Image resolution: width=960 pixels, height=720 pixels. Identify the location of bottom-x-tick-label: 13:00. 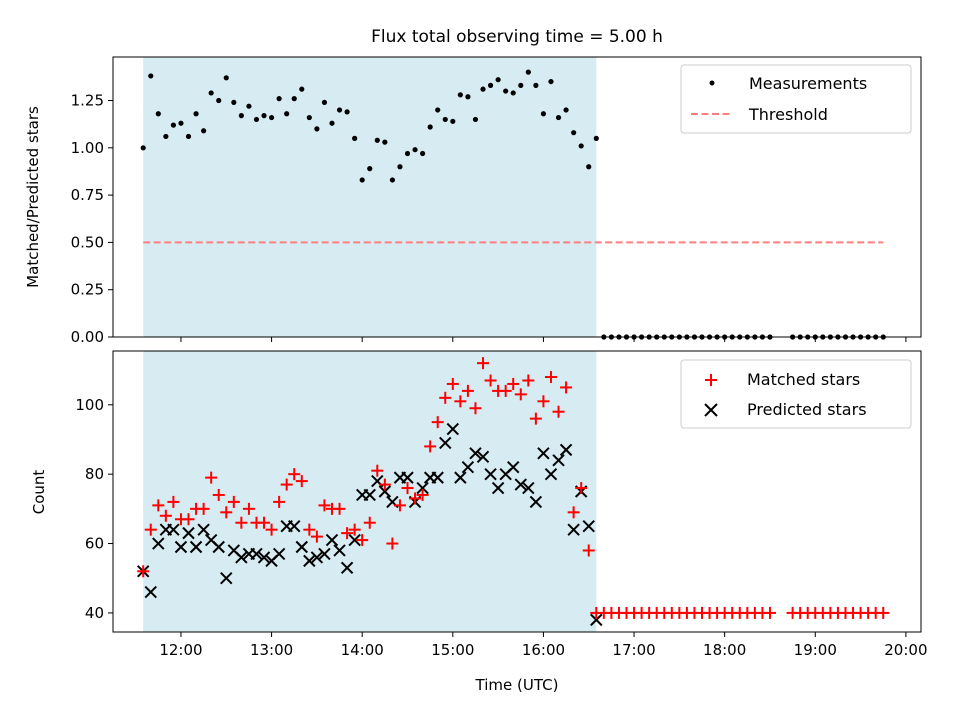
(271, 650).